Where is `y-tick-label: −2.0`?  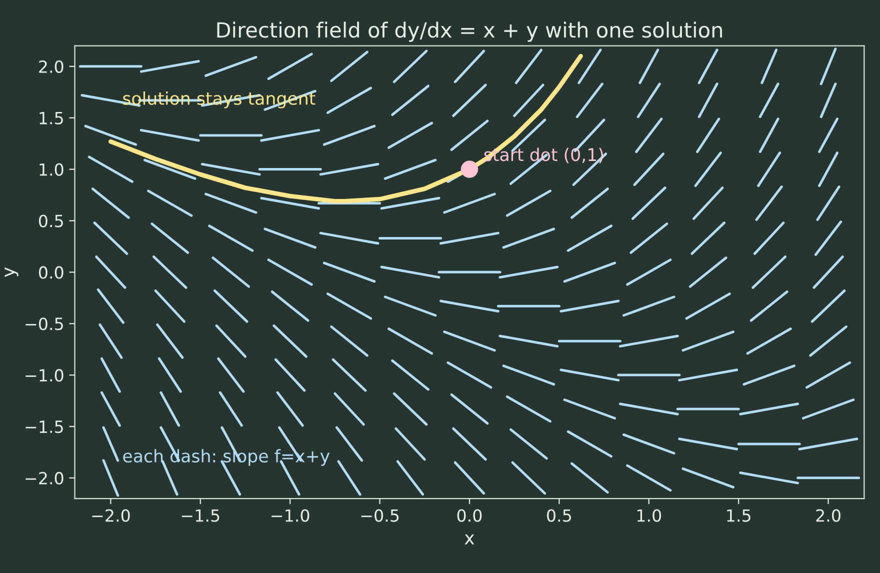 y-tick-label: −2.0 is located at coordinates (45, 478).